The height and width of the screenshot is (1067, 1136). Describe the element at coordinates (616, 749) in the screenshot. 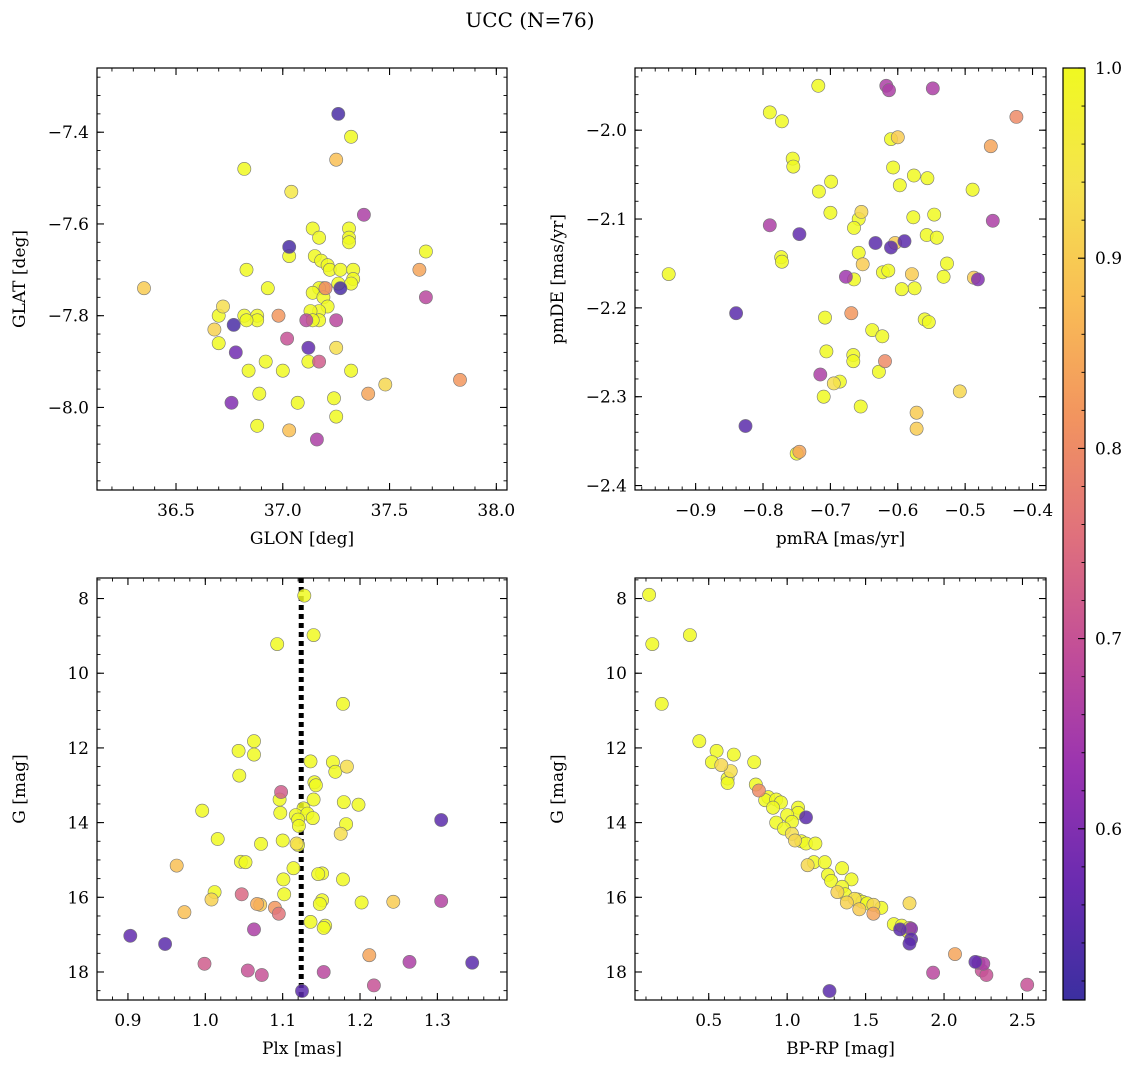

I see `y-tick-label: 12` at that location.